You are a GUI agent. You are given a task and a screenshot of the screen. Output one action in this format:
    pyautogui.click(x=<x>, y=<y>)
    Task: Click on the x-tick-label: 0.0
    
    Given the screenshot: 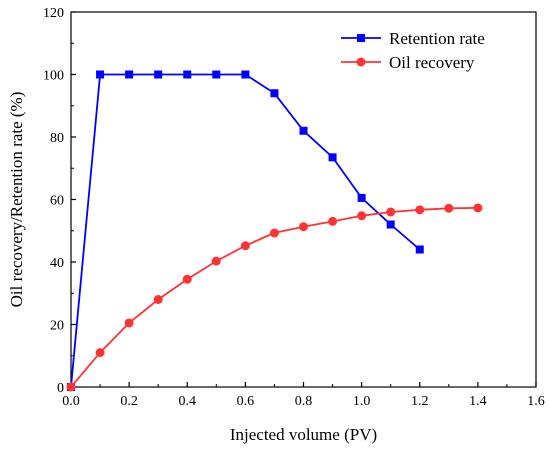 What is the action you would take?
    pyautogui.click(x=71, y=401)
    